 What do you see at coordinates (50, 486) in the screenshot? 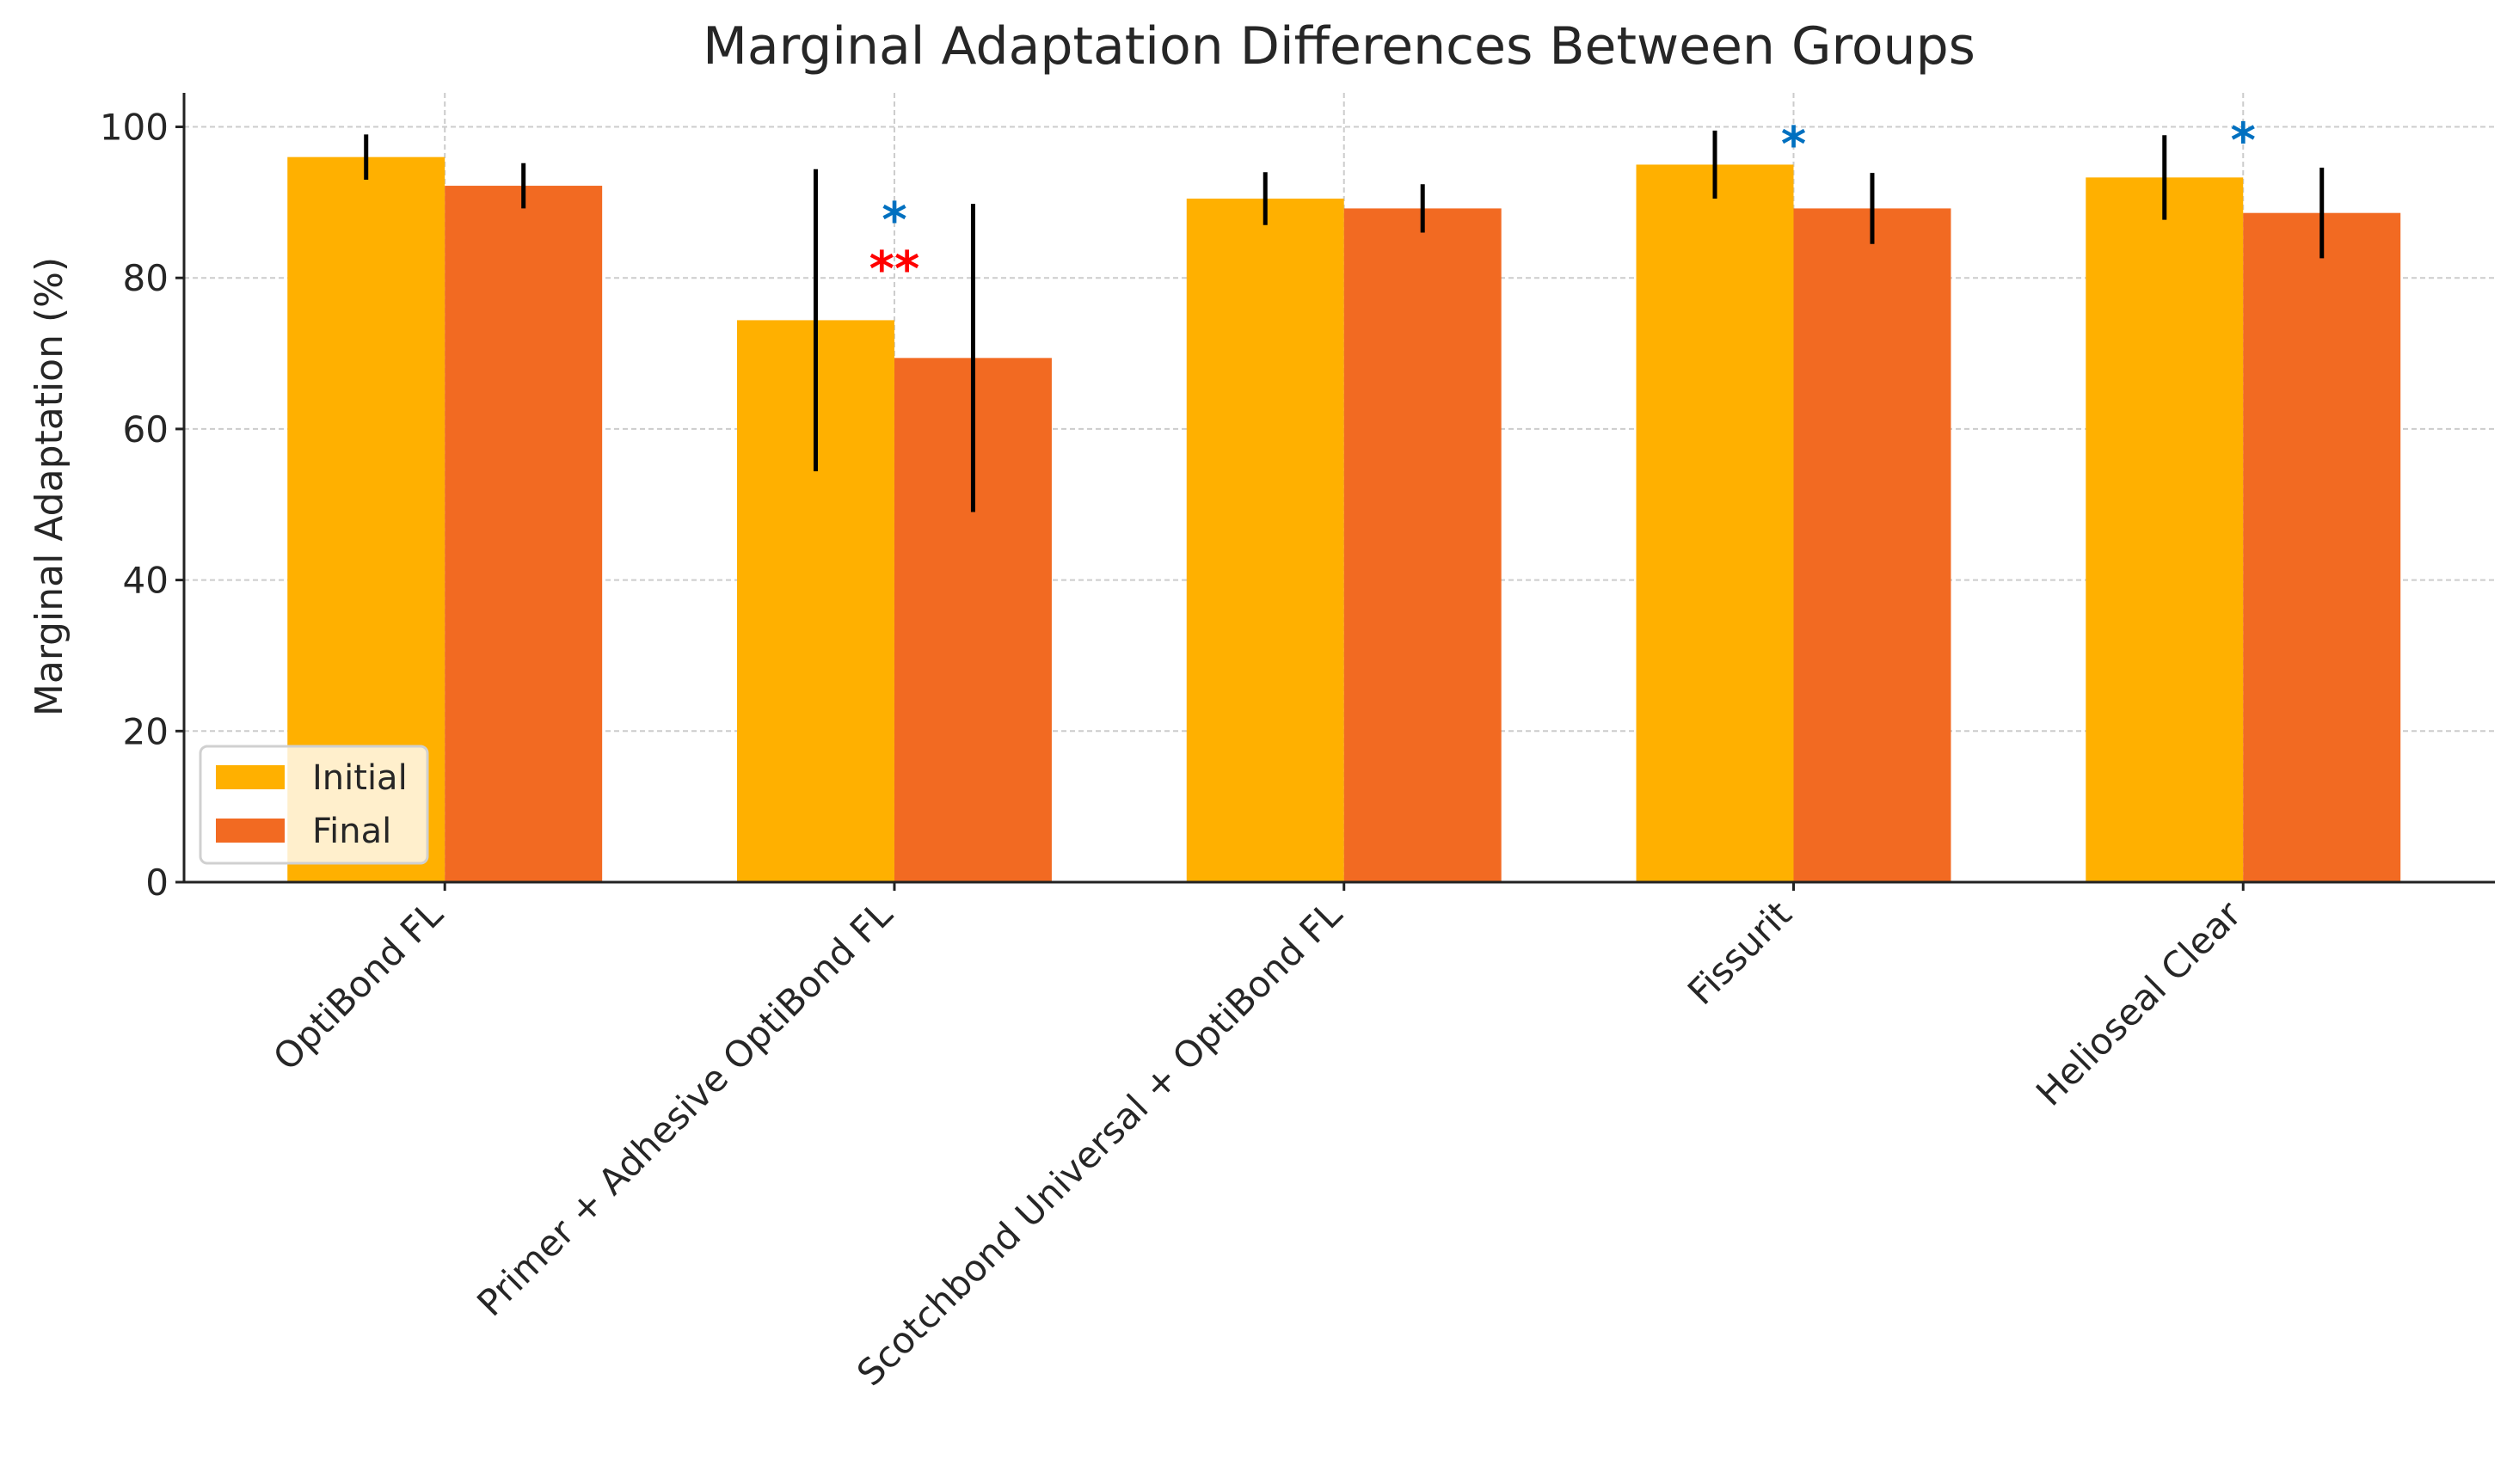
I see `y-axis-label: Marginal Adaptation (%)` at bounding box center [50, 486].